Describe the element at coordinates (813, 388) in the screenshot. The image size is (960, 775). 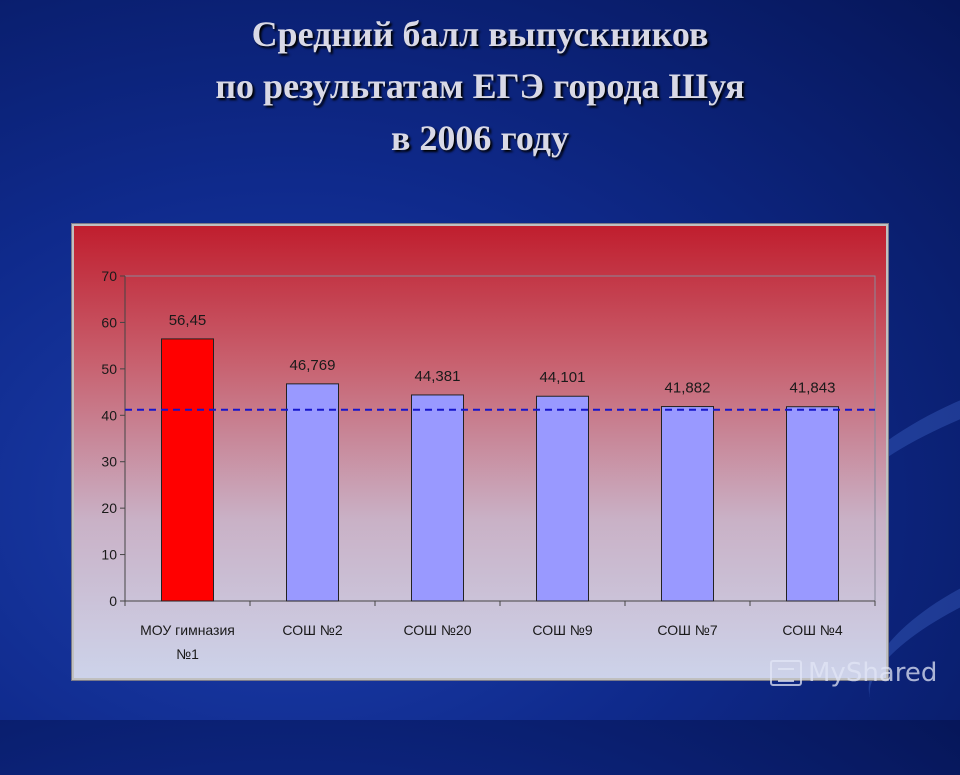
I see `data-label: 41,843` at that location.